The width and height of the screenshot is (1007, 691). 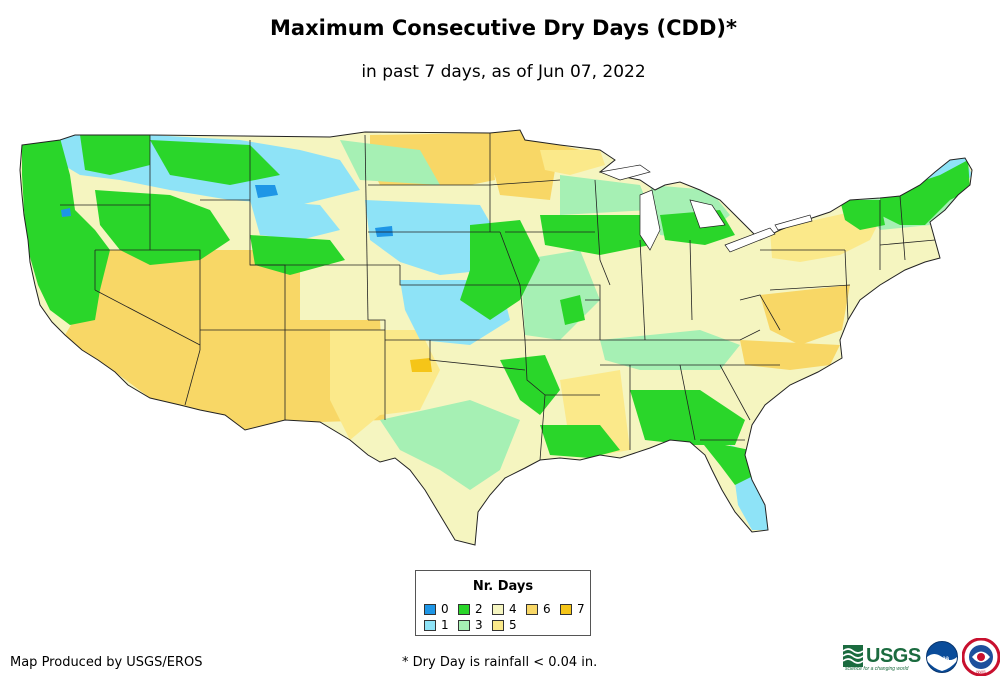 I want to click on noaa-logo-text: noaa, so click(x=942, y=659).